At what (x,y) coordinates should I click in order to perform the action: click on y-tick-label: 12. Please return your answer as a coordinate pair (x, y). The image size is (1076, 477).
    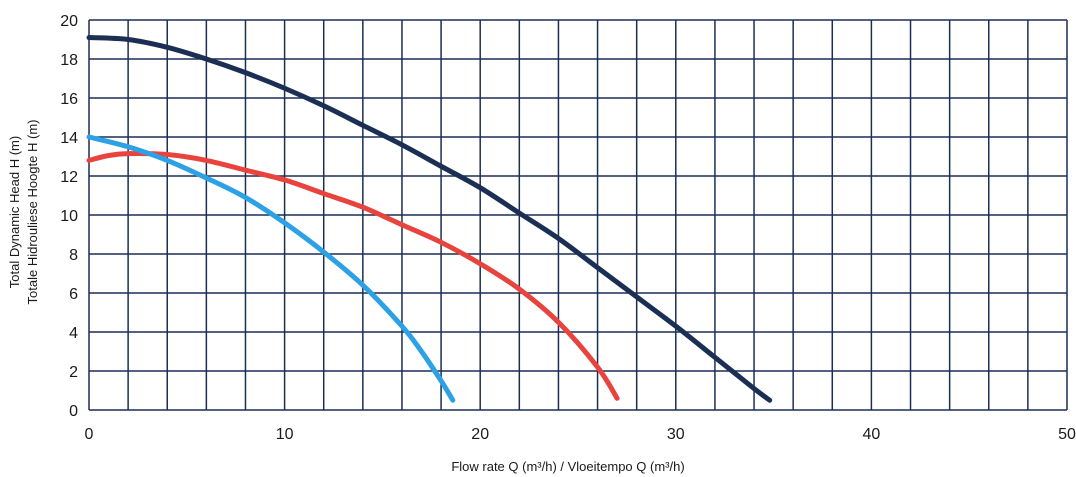
    Looking at the image, I should click on (69, 177).